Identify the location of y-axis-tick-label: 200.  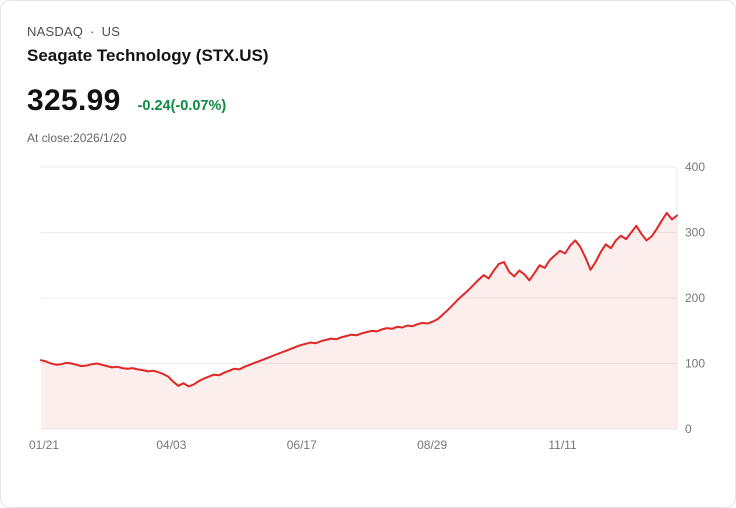
(695, 298).